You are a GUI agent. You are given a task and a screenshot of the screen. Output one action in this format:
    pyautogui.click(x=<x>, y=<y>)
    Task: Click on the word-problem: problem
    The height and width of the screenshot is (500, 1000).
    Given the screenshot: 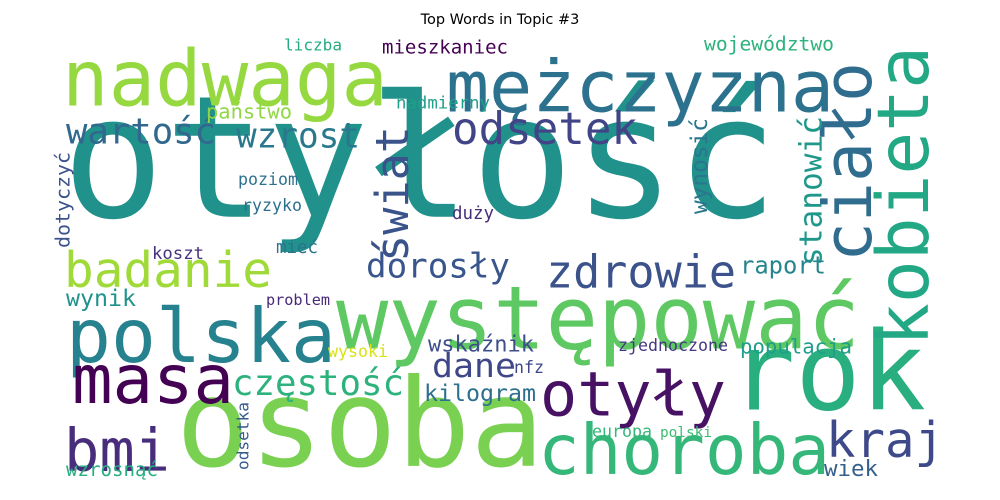 What is the action you would take?
    pyautogui.click(x=298, y=300)
    